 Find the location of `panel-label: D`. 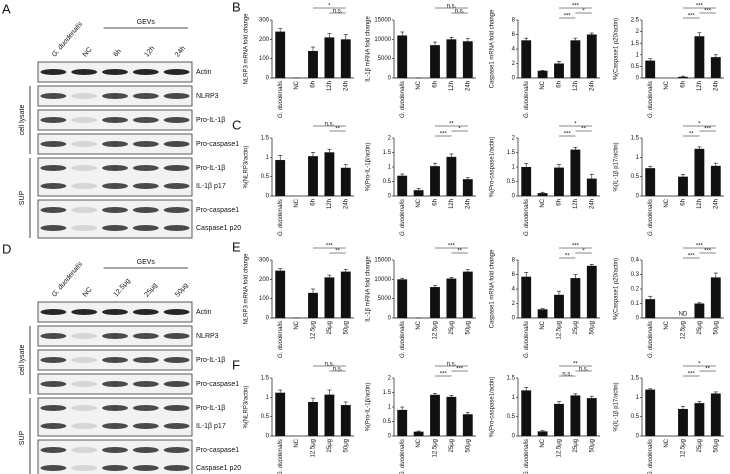

panel-label: D is located at coordinates (6, 248).